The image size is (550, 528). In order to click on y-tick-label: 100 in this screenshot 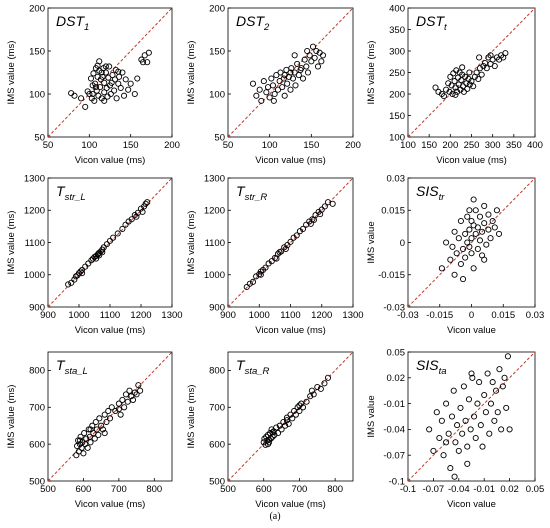, I will do `click(37, 94)`.